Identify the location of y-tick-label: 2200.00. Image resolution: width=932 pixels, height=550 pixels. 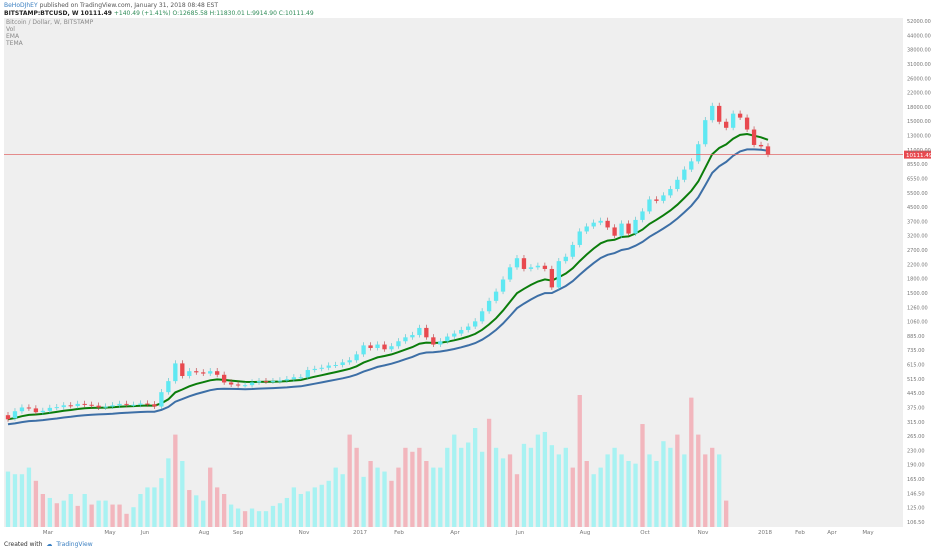
(917, 265).